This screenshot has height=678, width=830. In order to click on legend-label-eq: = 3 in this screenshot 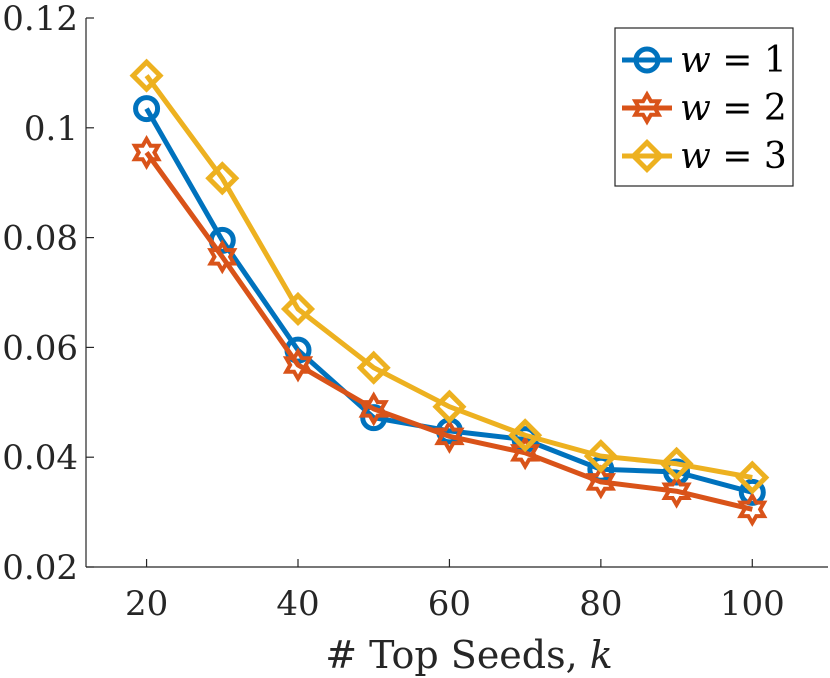, I will do `click(749, 156)`.